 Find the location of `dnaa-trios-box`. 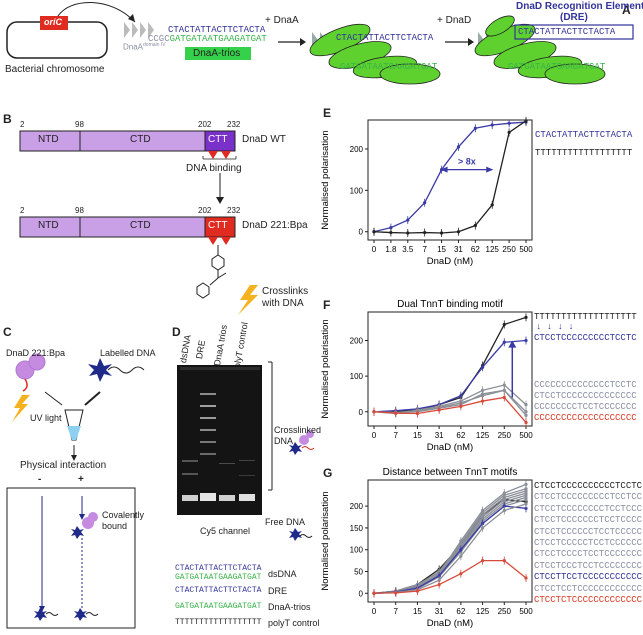

dnaa-trios-box is located at coordinates (218, 53).